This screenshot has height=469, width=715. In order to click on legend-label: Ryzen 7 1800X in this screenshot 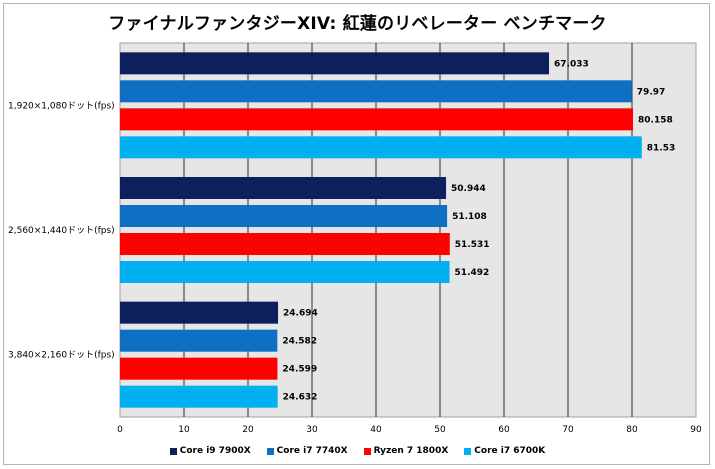, I will do `click(411, 451)`.